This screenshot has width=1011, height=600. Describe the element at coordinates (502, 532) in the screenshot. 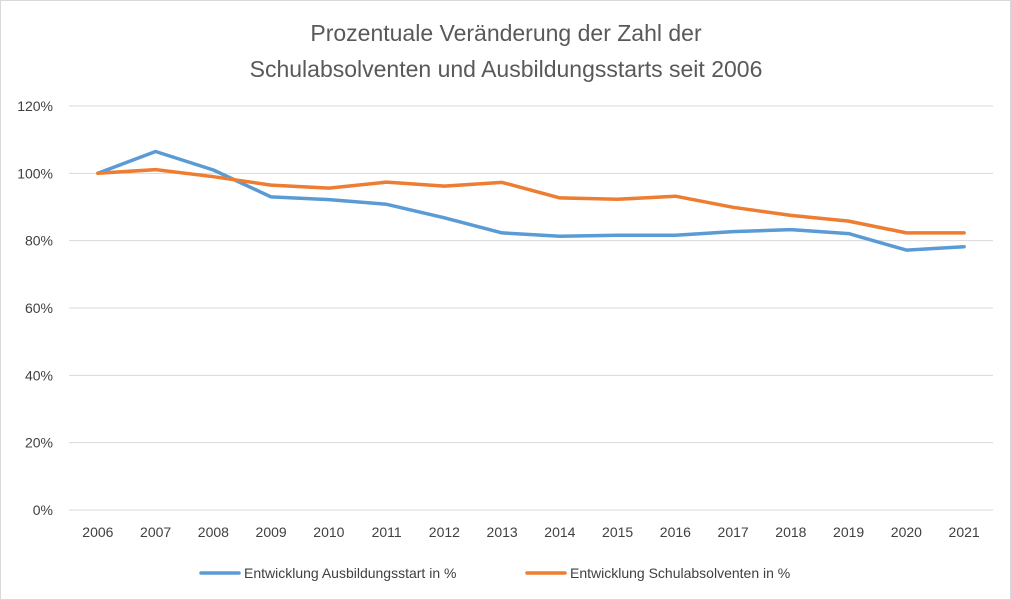

I see `x-tick-label: 2013` at that location.